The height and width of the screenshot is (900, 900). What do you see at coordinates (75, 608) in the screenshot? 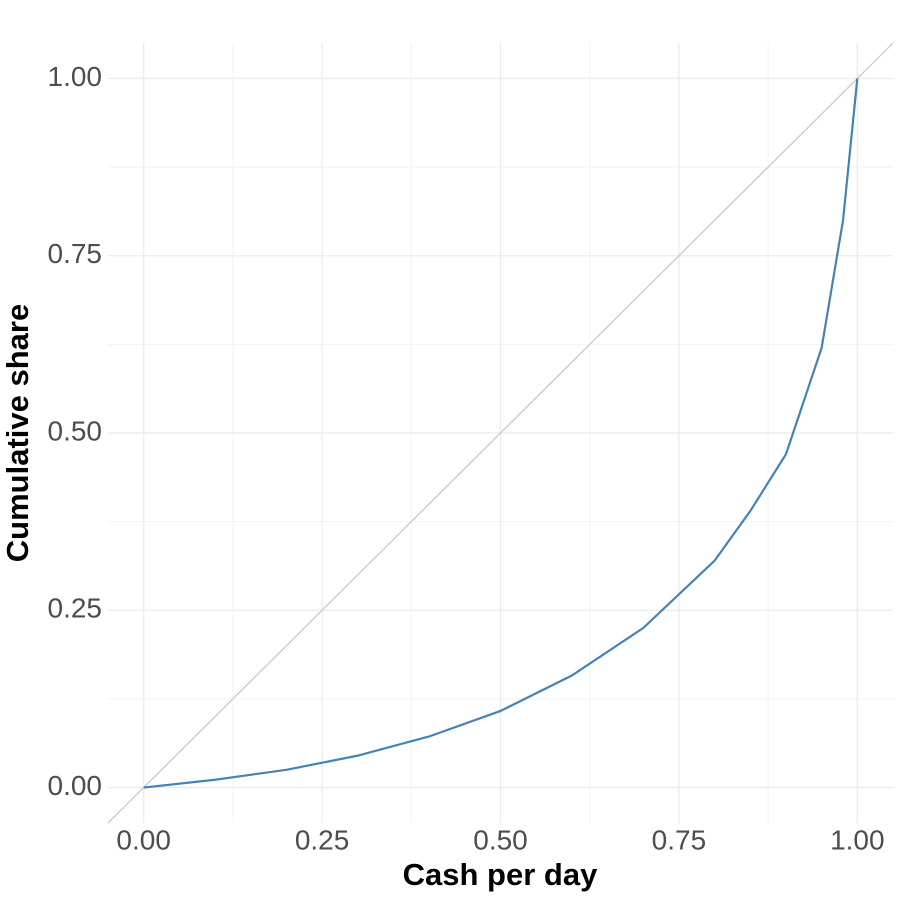
I see `y-tick-label: 0.25` at bounding box center [75, 608].